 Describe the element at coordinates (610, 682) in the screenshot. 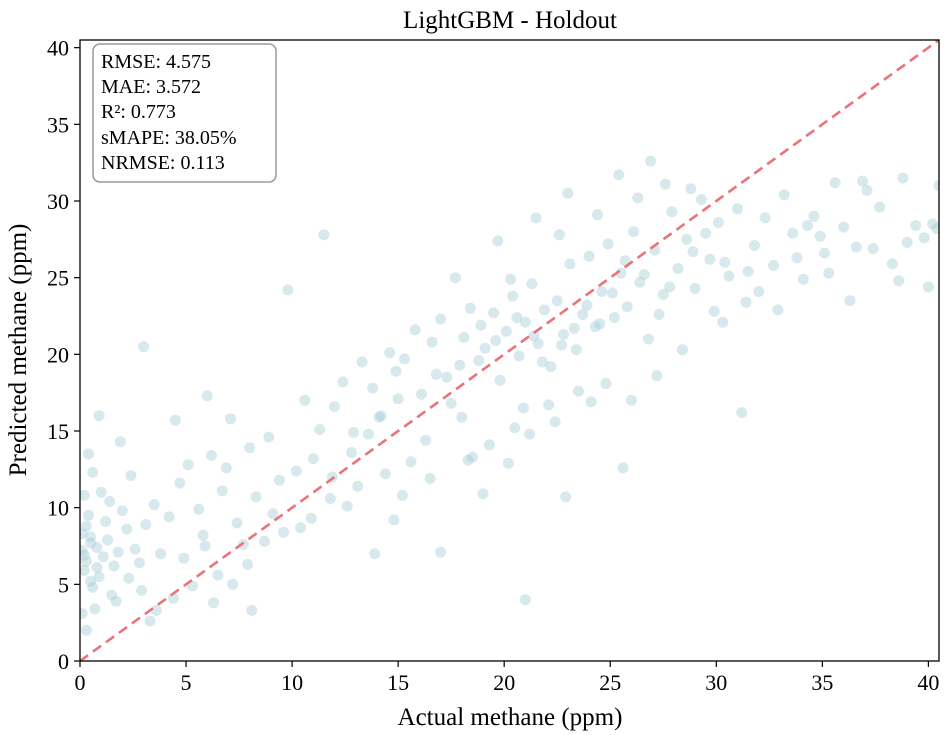

I see `x-tick-label: 25` at that location.